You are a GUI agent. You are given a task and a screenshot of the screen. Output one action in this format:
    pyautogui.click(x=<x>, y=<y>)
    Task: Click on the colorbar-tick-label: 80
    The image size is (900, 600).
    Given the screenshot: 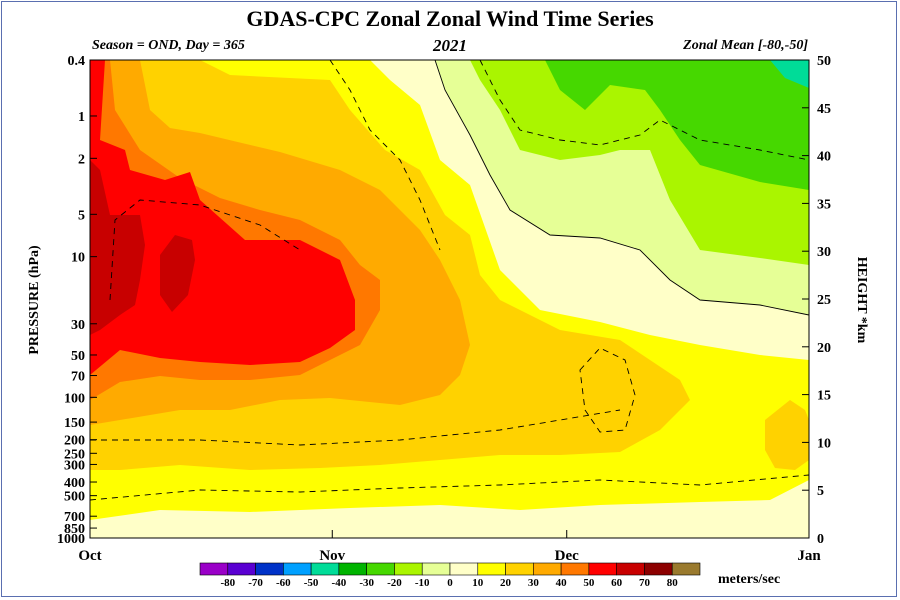 What is the action you would take?
    pyautogui.click(x=673, y=583)
    